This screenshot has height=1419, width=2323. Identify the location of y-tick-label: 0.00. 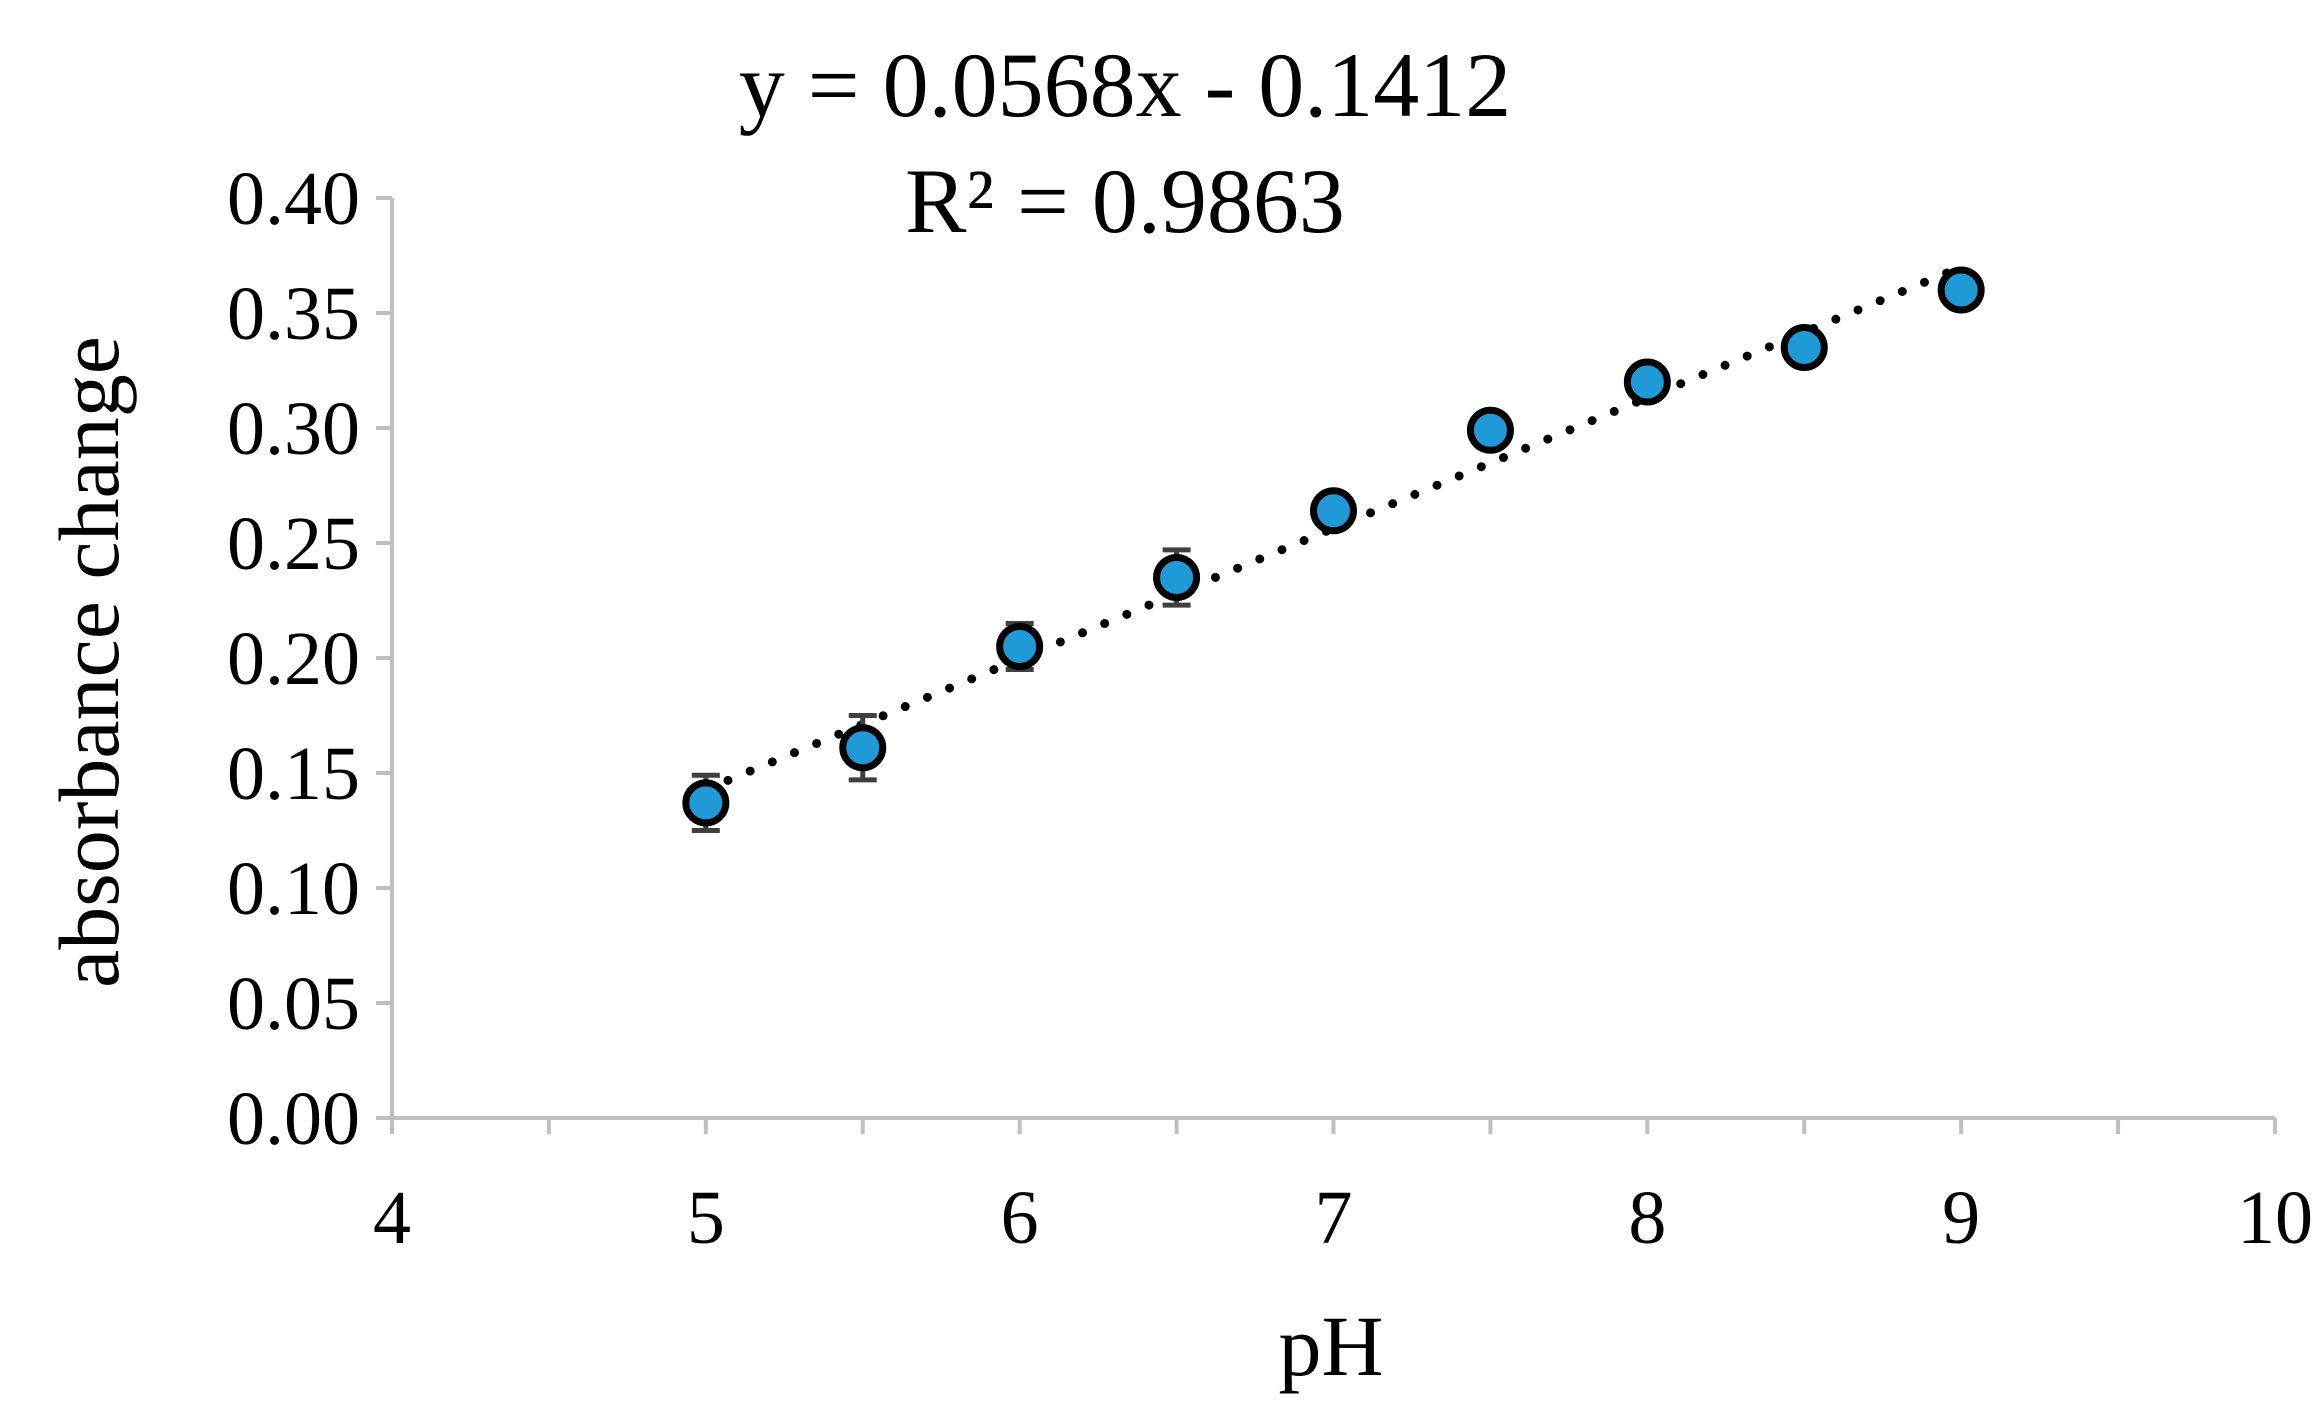
(293, 1119).